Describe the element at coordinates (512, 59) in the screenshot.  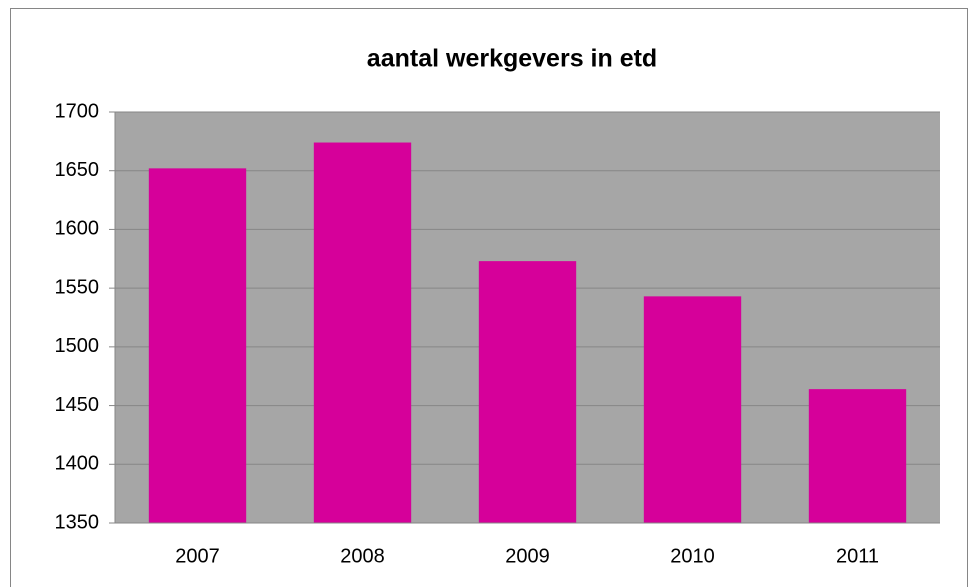
I see `chart-title: aantal werkgevers in etd` at that location.